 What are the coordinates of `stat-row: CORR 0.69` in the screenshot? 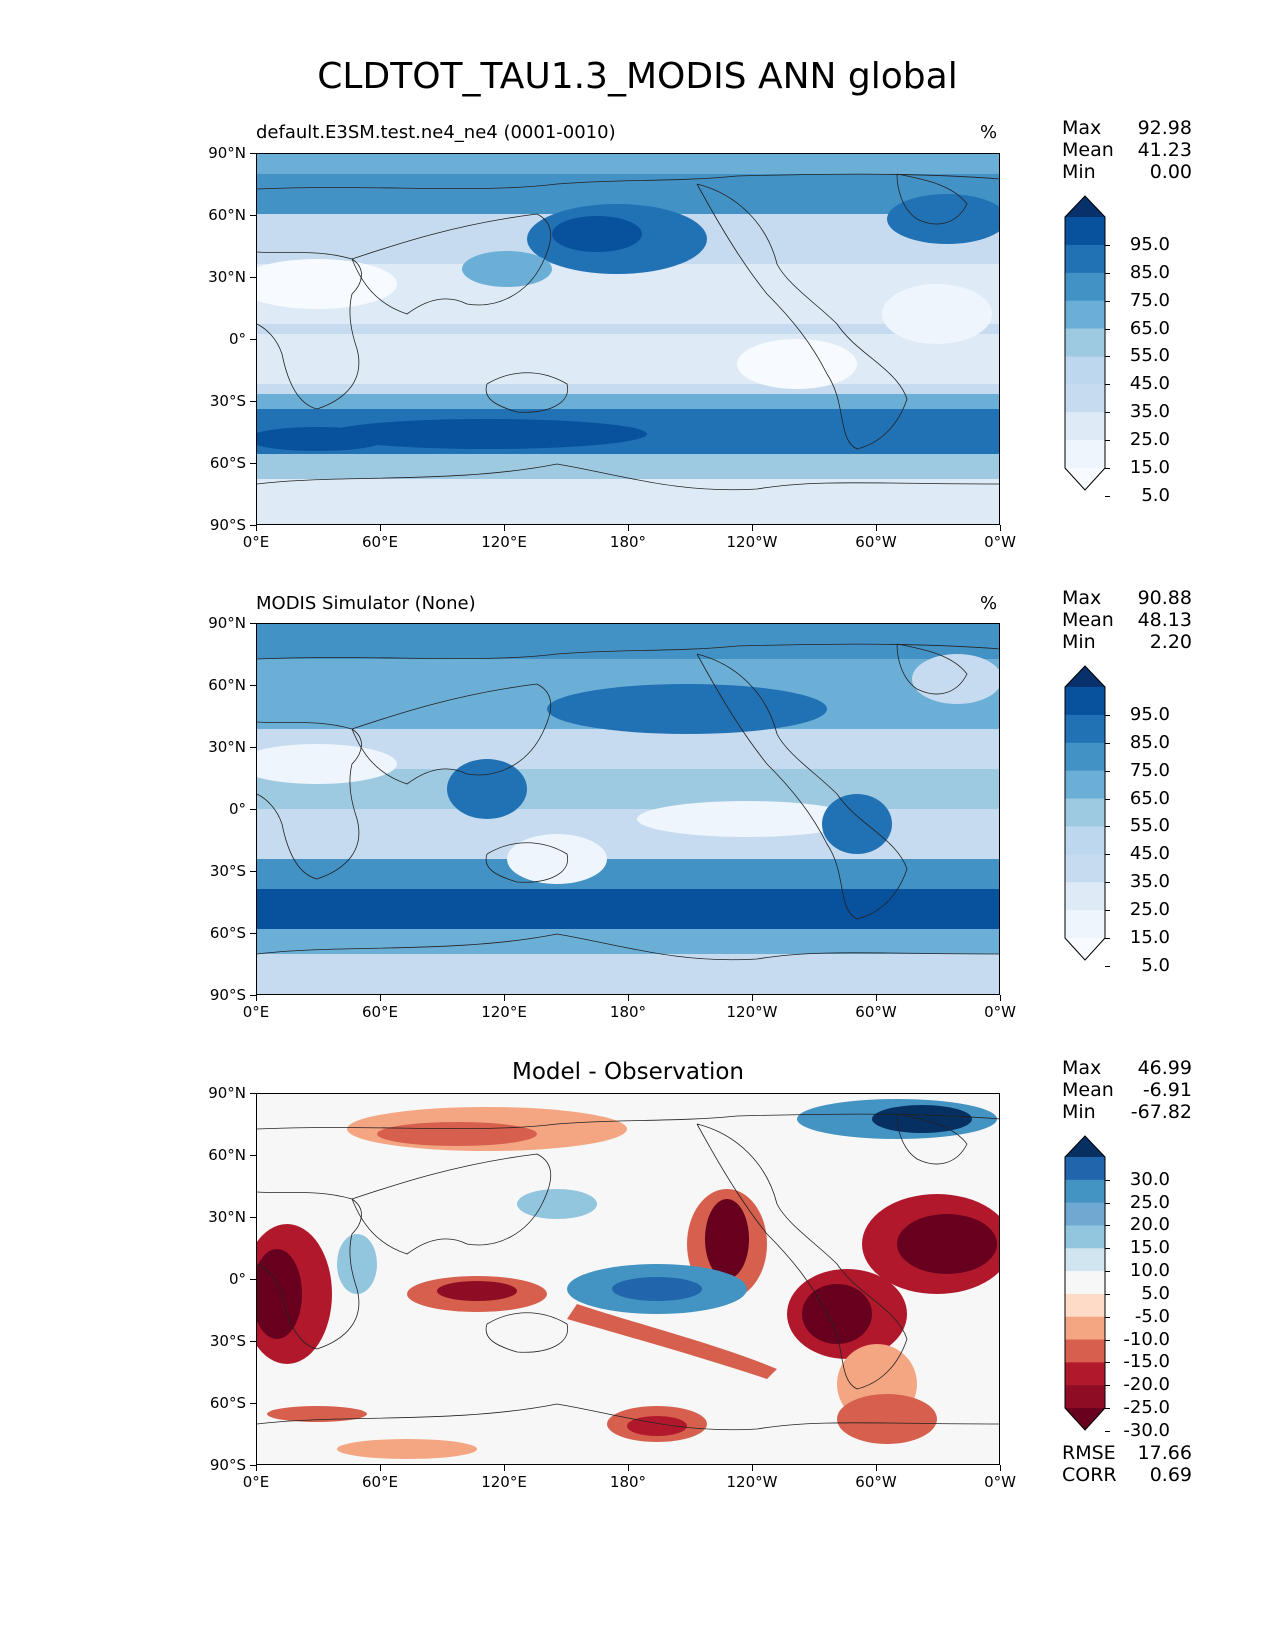 It's located at (1127, 1475).